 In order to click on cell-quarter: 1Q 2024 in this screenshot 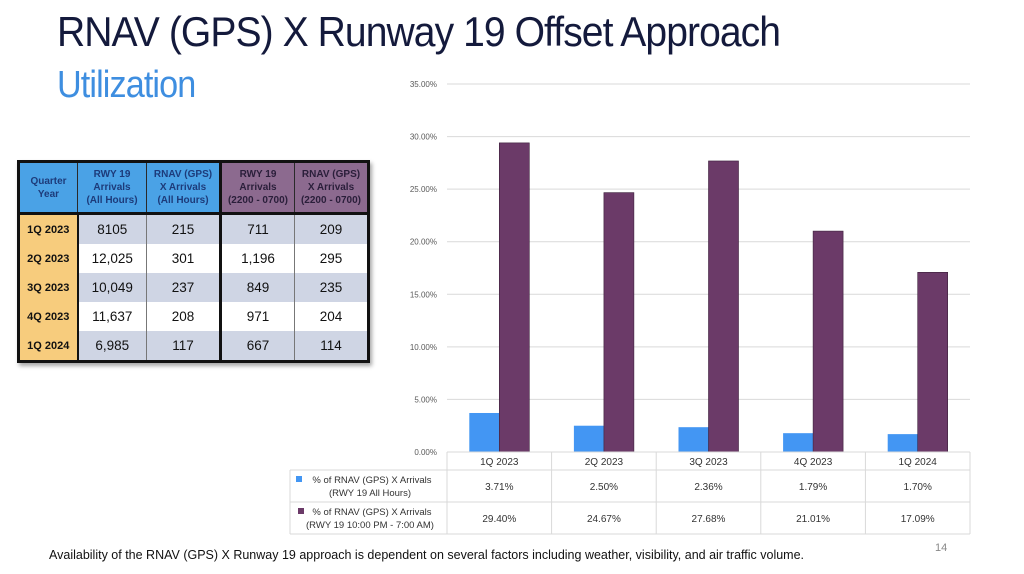, I will do `click(48, 346)`.